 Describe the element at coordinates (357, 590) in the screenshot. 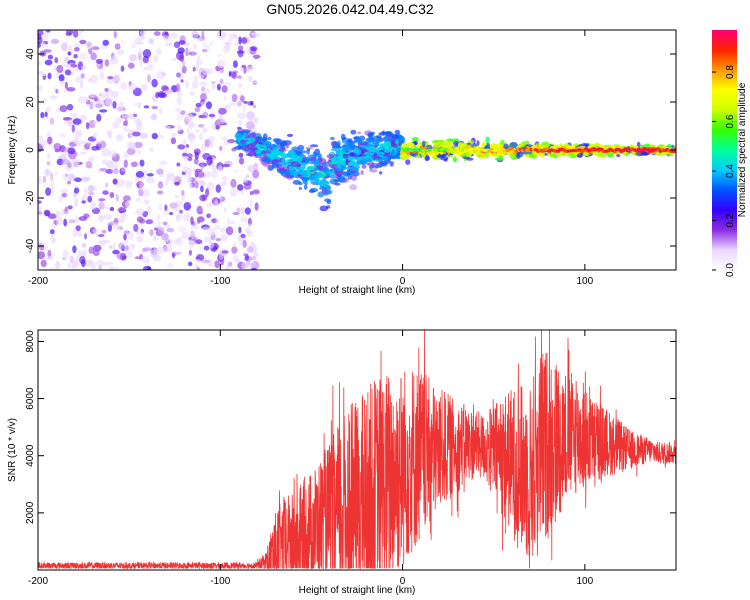

I see `snr-xlabel: Height of straight line (km)` at that location.